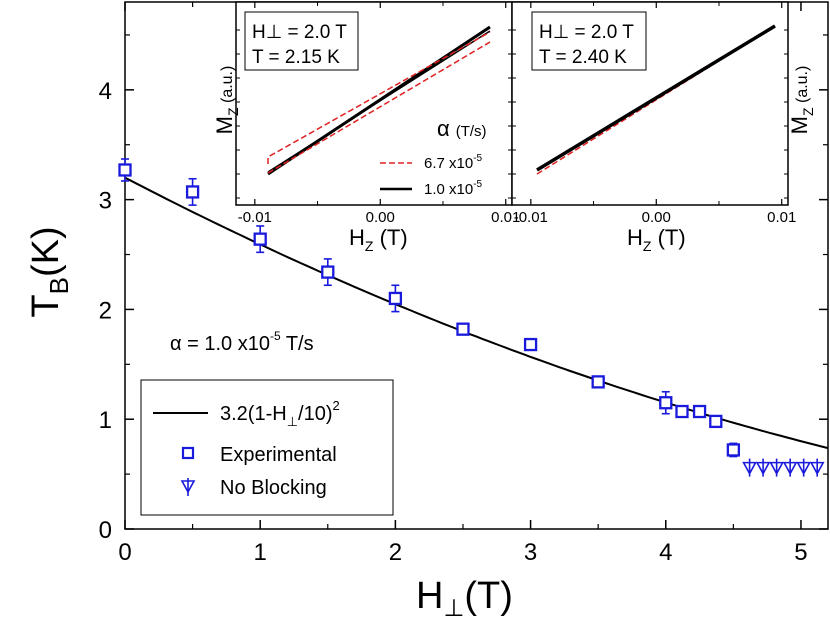 Image resolution: width=830 pixels, height=618 pixels. I want to click on svg-text: T = 2.40 K, so click(583, 57).